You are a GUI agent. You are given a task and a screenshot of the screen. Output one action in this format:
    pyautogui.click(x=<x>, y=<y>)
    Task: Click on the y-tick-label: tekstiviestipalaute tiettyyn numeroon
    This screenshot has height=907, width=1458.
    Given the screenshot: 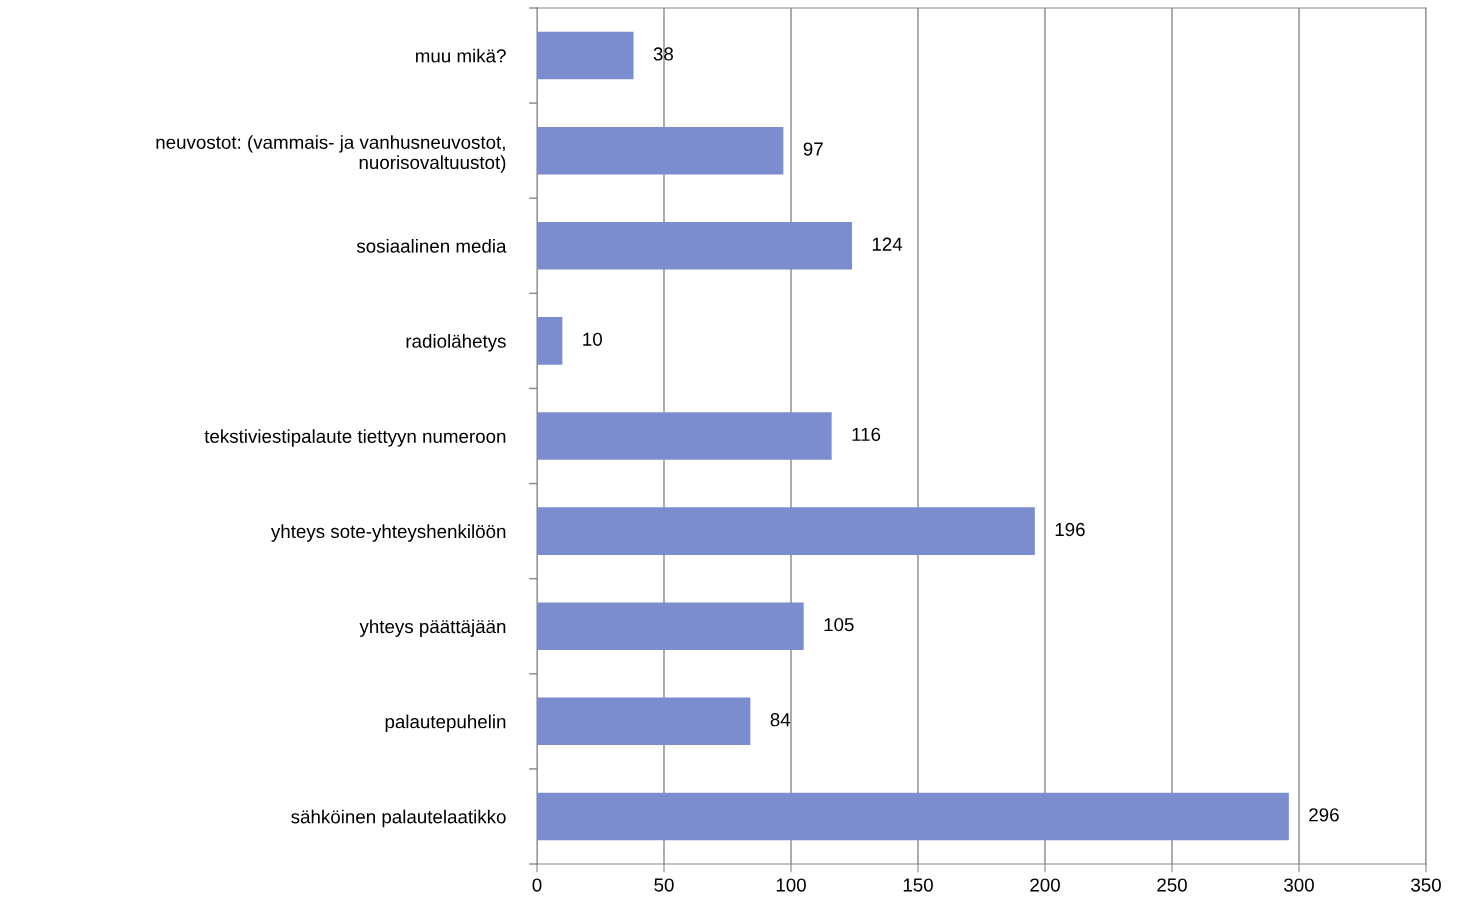 What is the action you would take?
    pyautogui.click(x=355, y=438)
    